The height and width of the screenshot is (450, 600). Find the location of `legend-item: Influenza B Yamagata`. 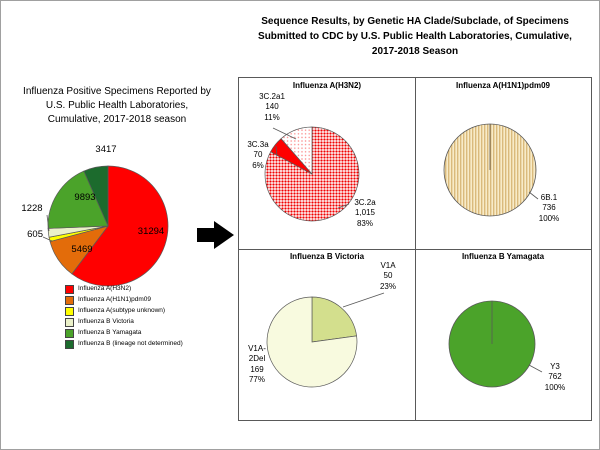

legend-item: Influenza B Yamagata is located at coordinates (124, 333).